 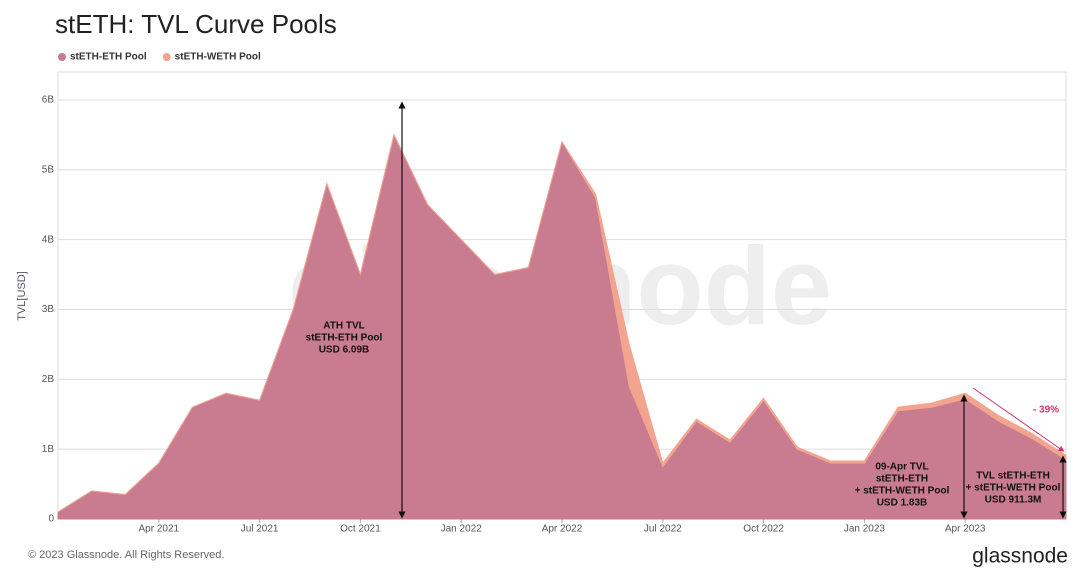 What do you see at coordinates (1046, 410) in the screenshot?
I see `annotation: - 39%` at bounding box center [1046, 410].